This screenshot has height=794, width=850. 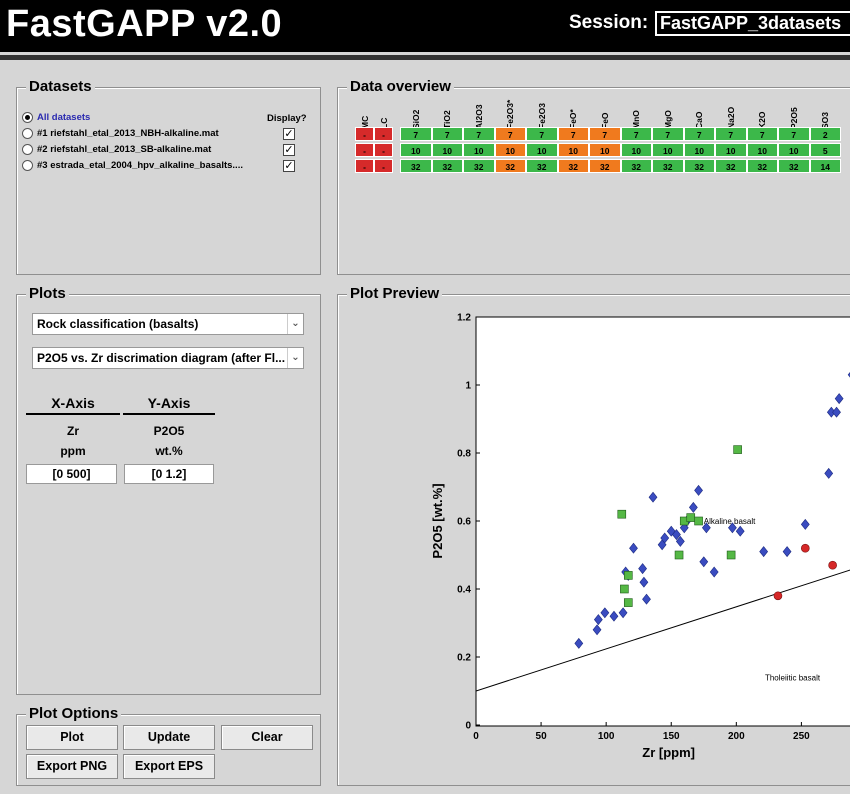 I want to click on overview-column-label: Fe2O3, so click(x=541, y=116).